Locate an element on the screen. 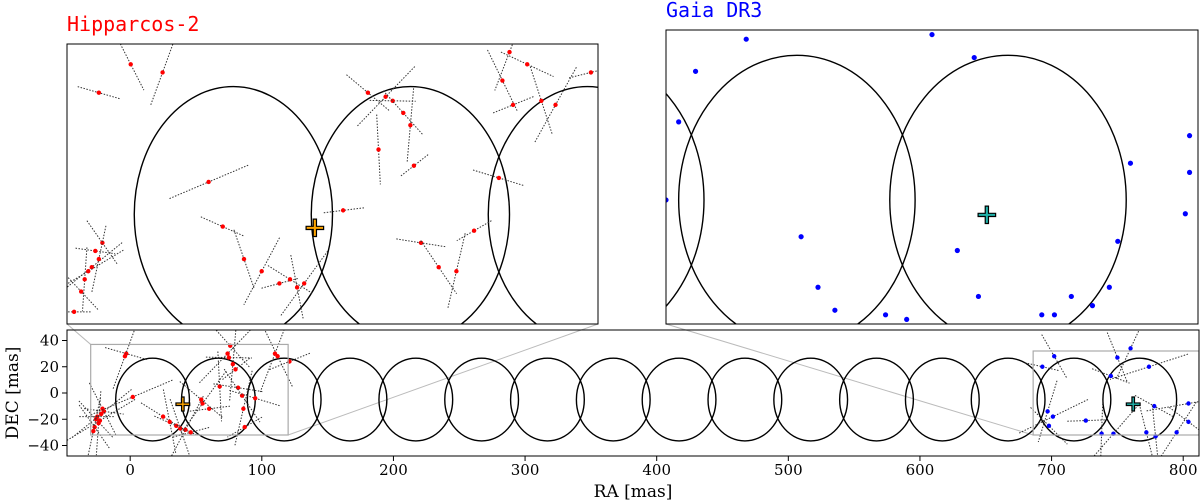 Image resolution: width=1200 pixels, height=502 pixels. x-tick-label: 800 is located at coordinates (1183, 470).